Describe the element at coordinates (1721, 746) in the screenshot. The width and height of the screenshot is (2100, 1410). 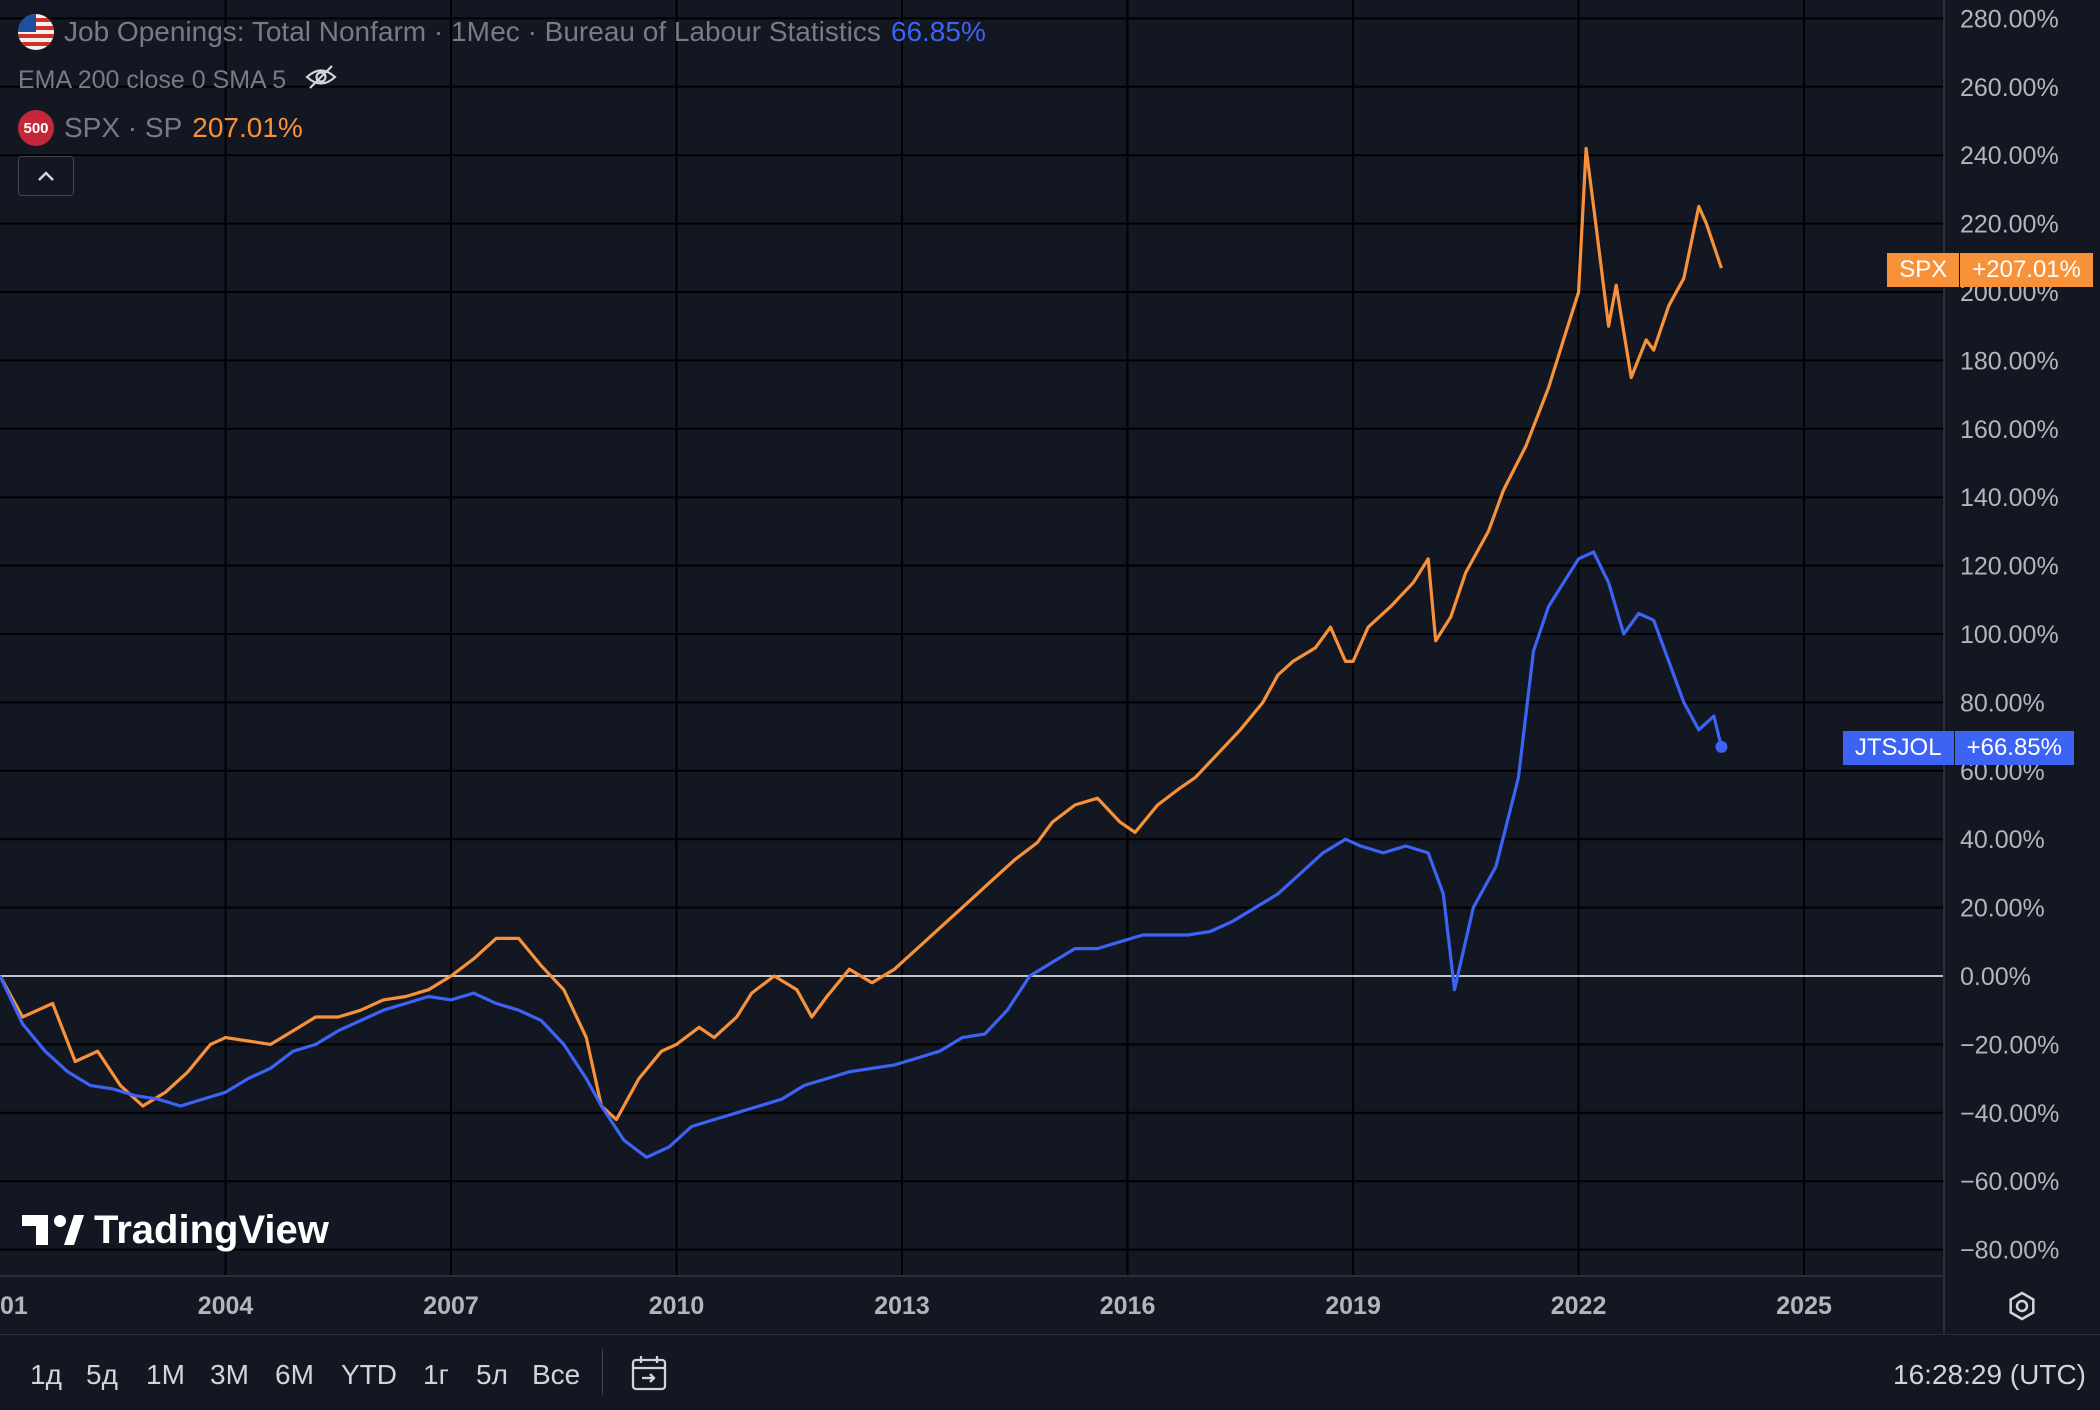
I see `series-last-point-jtsjol` at that location.